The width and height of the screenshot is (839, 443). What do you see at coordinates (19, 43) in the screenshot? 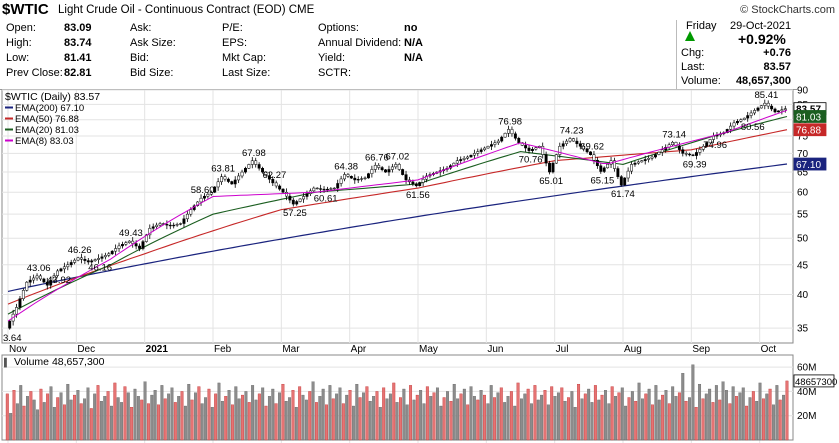
I see `quote-label-1-2: High:` at bounding box center [19, 43].